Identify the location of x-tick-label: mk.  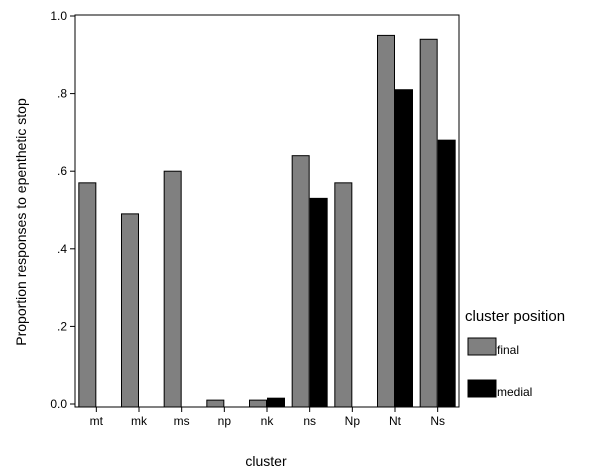
(139, 421).